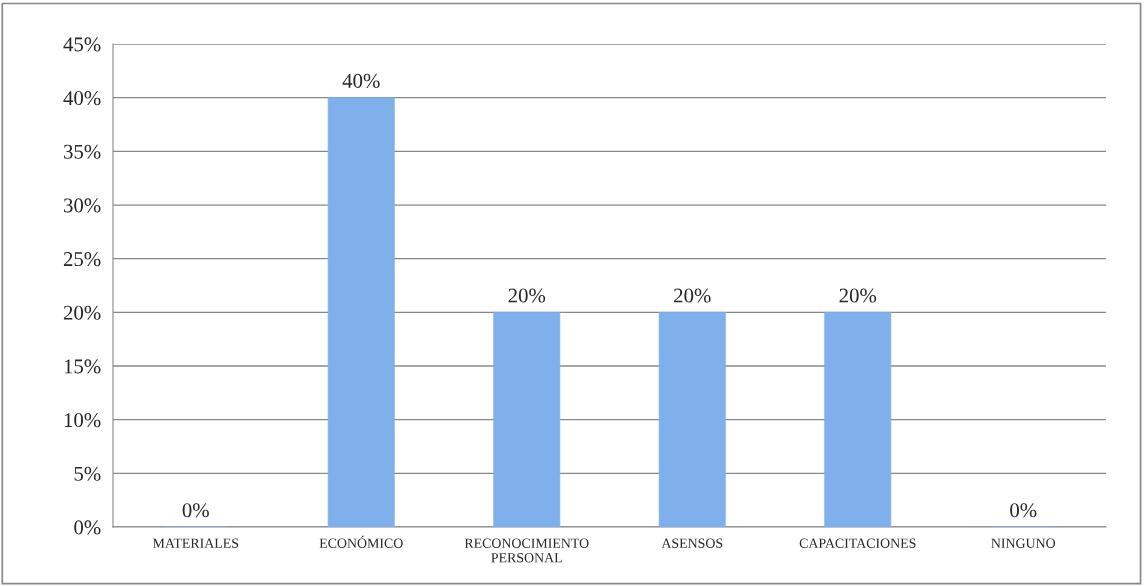 Image resolution: width=1144 pixels, height=586 pixels. What do you see at coordinates (87, 473) in the screenshot?
I see `y-tick-label: 5%` at bounding box center [87, 473].